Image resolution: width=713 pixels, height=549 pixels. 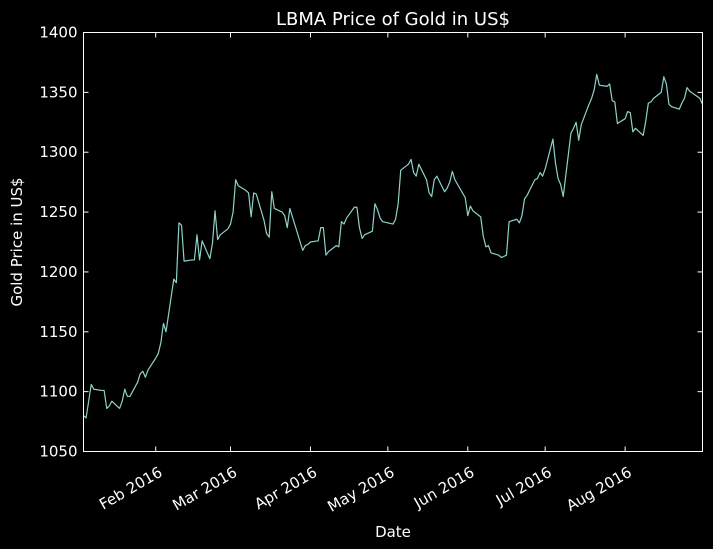 I want to click on y-tick-label: 1350, so click(x=58, y=92).